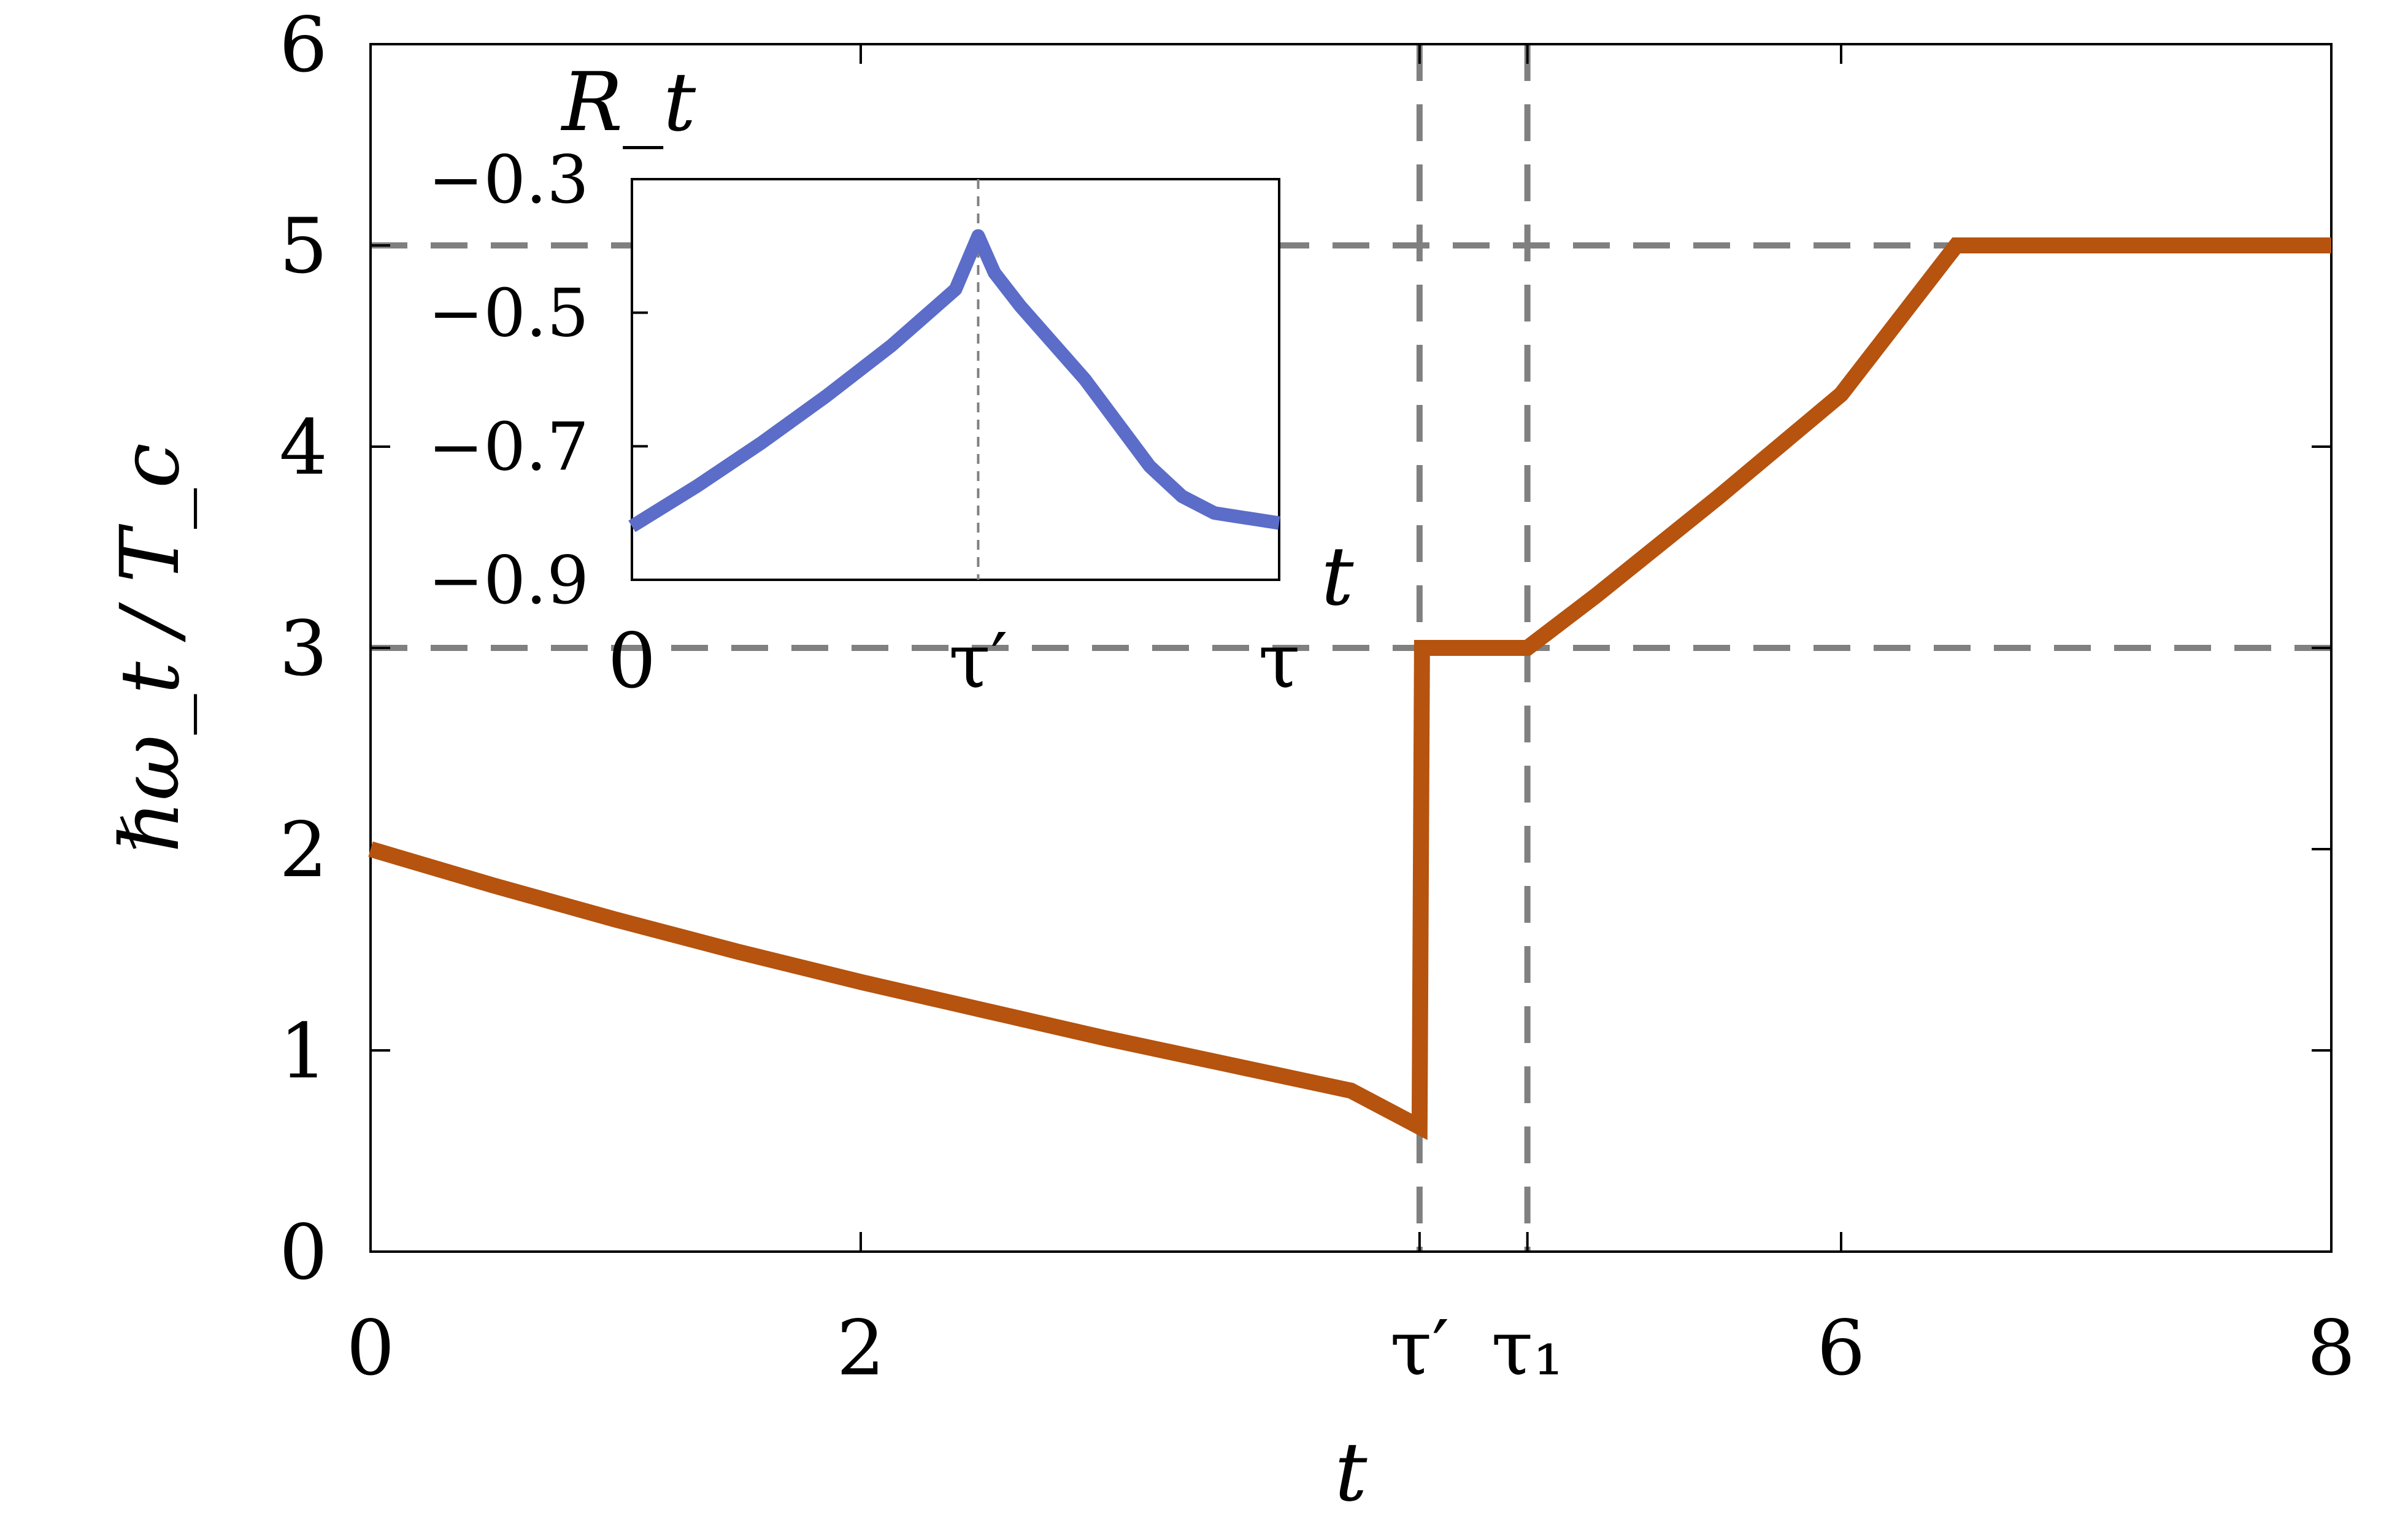 This screenshot has width=2381, height=1540. What do you see at coordinates (303, 246) in the screenshot?
I see `y-tick-label-5: 5` at bounding box center [303, 246].